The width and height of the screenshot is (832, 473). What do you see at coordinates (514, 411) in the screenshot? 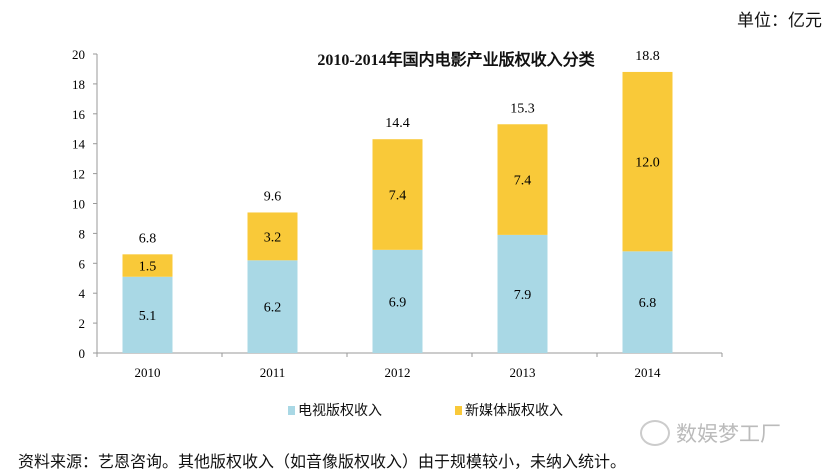
I see `legend-label-newmedia: 新媒体版权收入` at bounding box center [514, 411].